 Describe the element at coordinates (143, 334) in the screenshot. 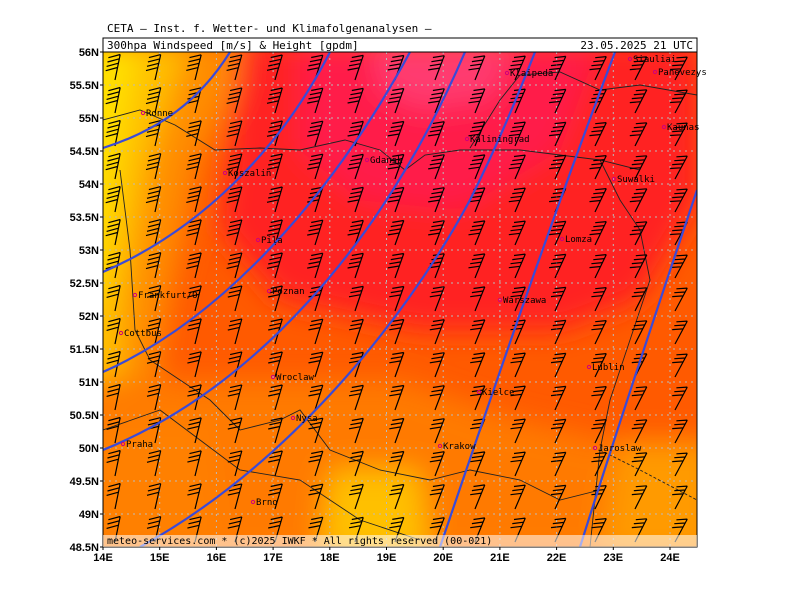

I see `city-label: Cottbus` at that location.